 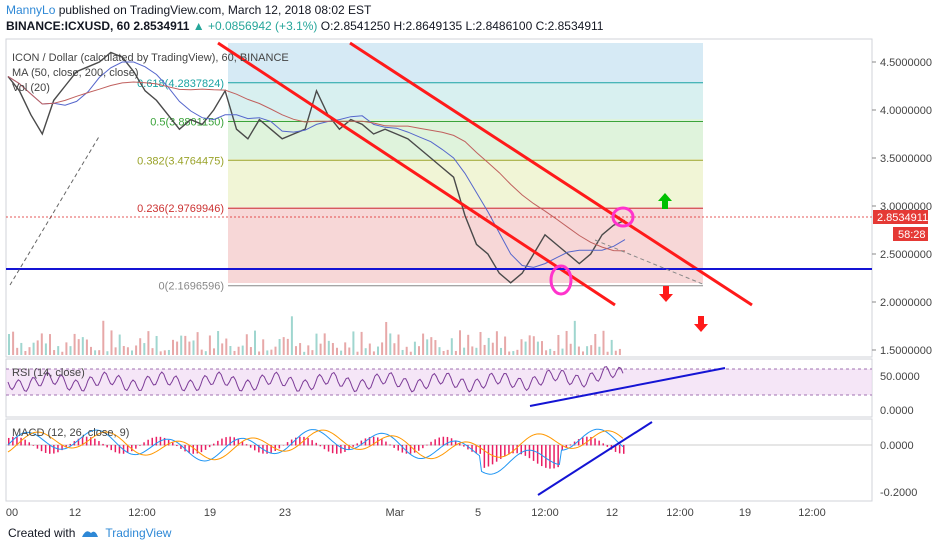 What do you see at coordinates (138, 533) in the screenshot?
I see `tradingview-link: TradingView` at bounding box center [138, 533].